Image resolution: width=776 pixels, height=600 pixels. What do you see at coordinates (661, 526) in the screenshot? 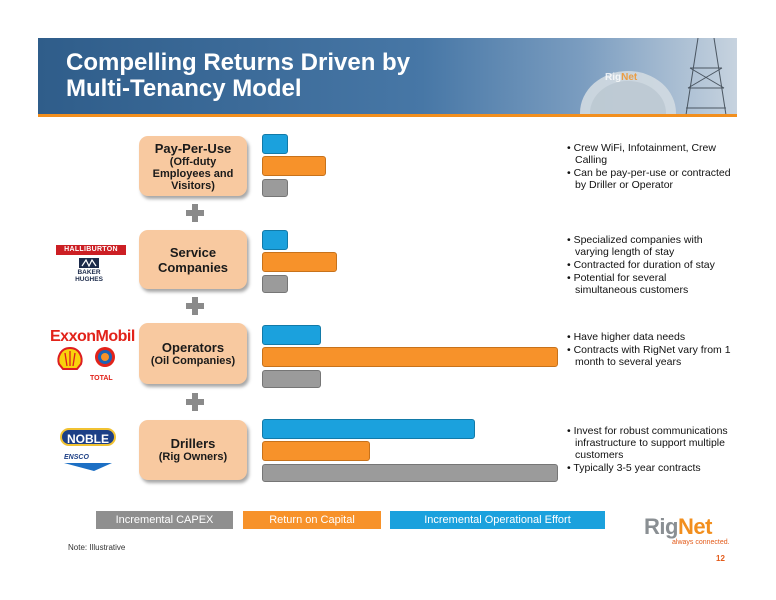
I see `brand-name-part1: Rig` at bounding box center [661, 526].